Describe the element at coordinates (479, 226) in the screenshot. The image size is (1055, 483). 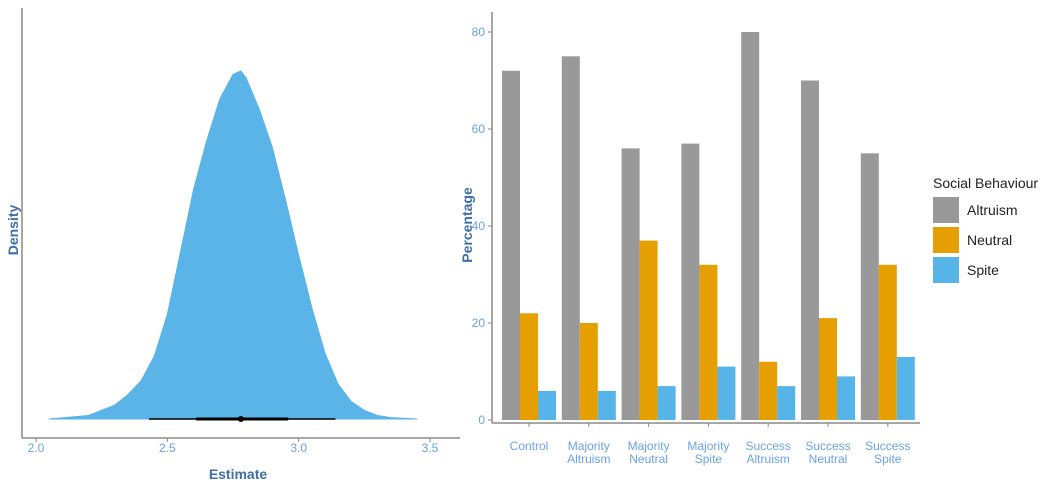
I see `right-y-tick-label: 40` at that location.